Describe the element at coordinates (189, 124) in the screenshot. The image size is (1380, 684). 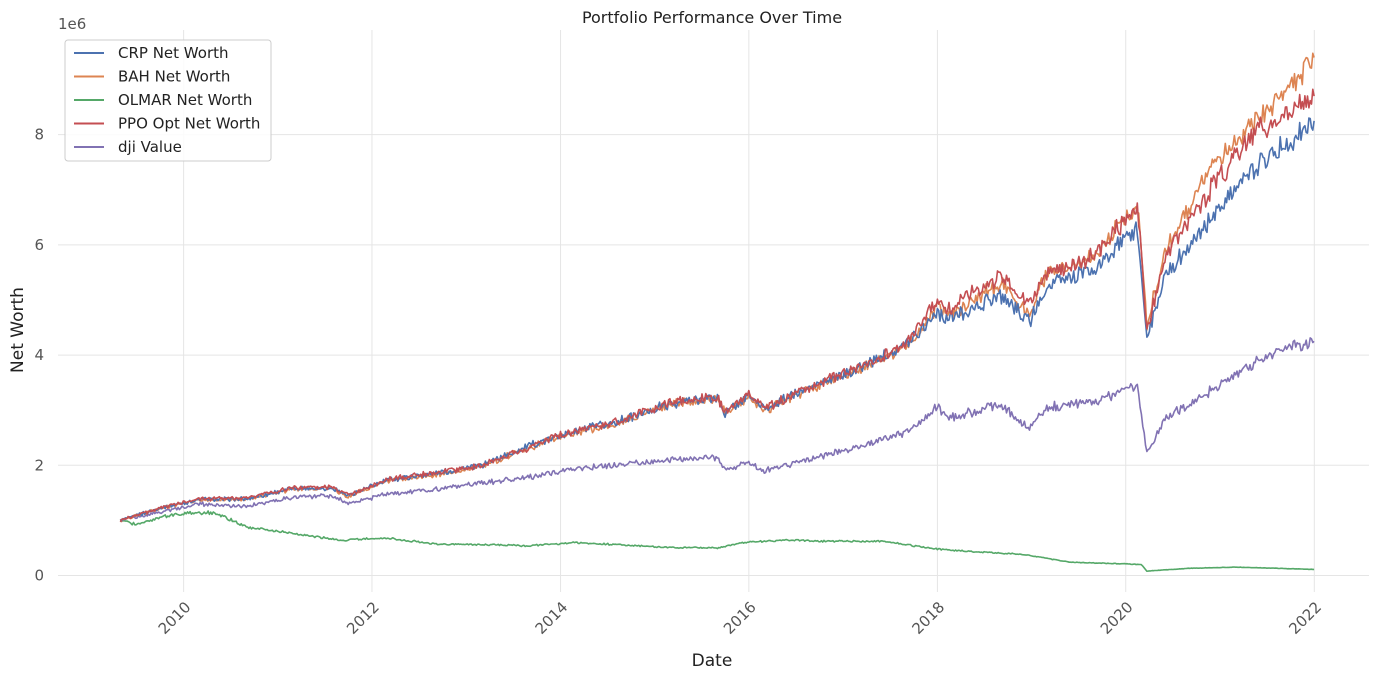
I see `legend-label: PPO Opt Net Worth` at that location.